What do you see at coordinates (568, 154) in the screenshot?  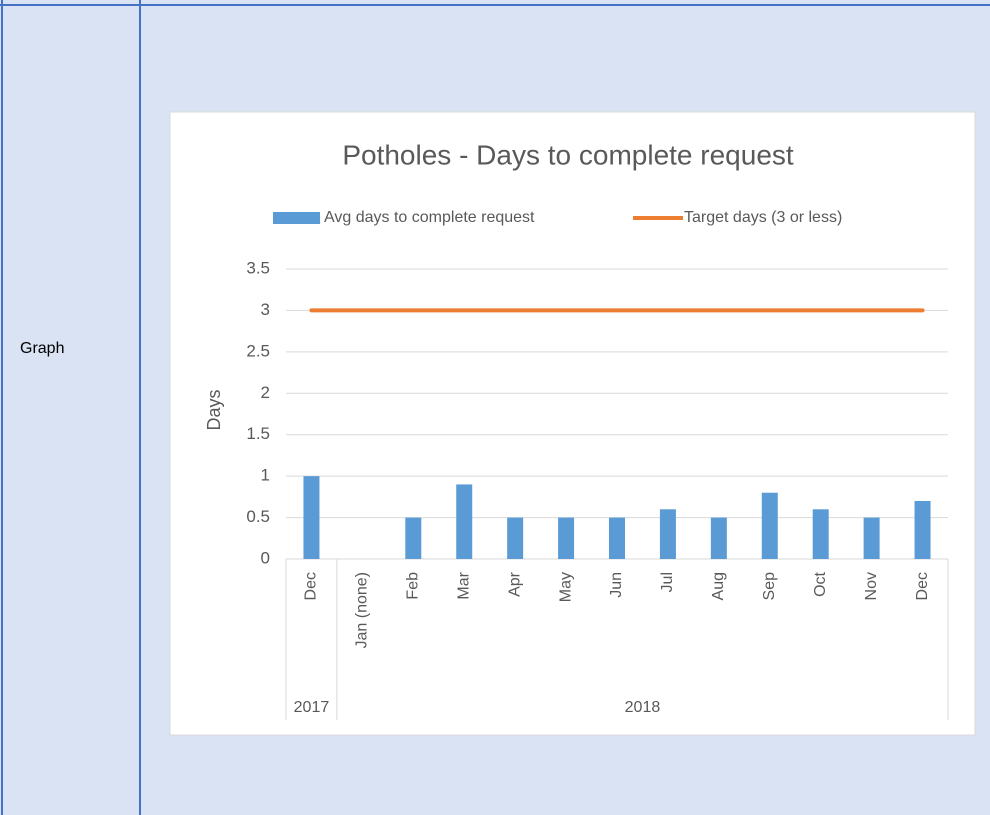 I see `chart-title: Potholes - Days to complete request` at bounding box center [568, 154].